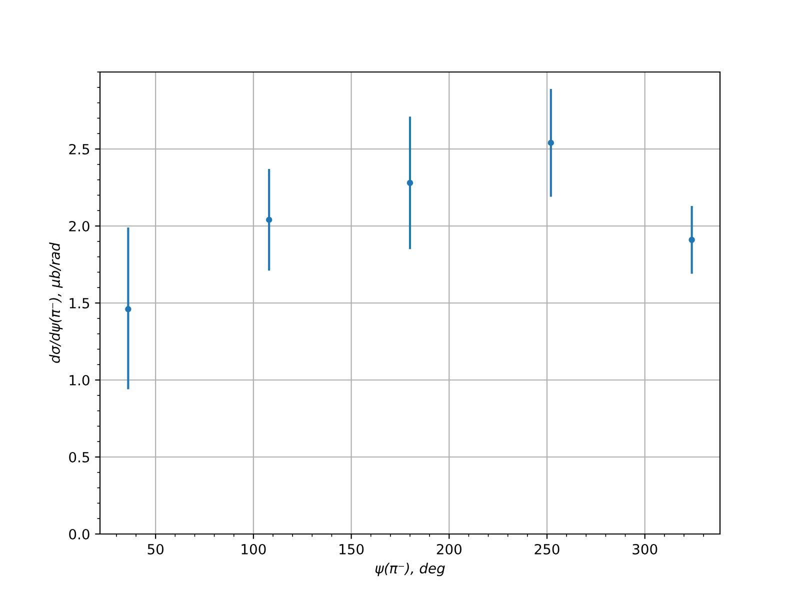 The width and height of the screenshot is (800, 600). What do you see at coordinates (547, 549) in the screenshot?
I see `x-tick-label: 250` at bounding box center [547, 549].